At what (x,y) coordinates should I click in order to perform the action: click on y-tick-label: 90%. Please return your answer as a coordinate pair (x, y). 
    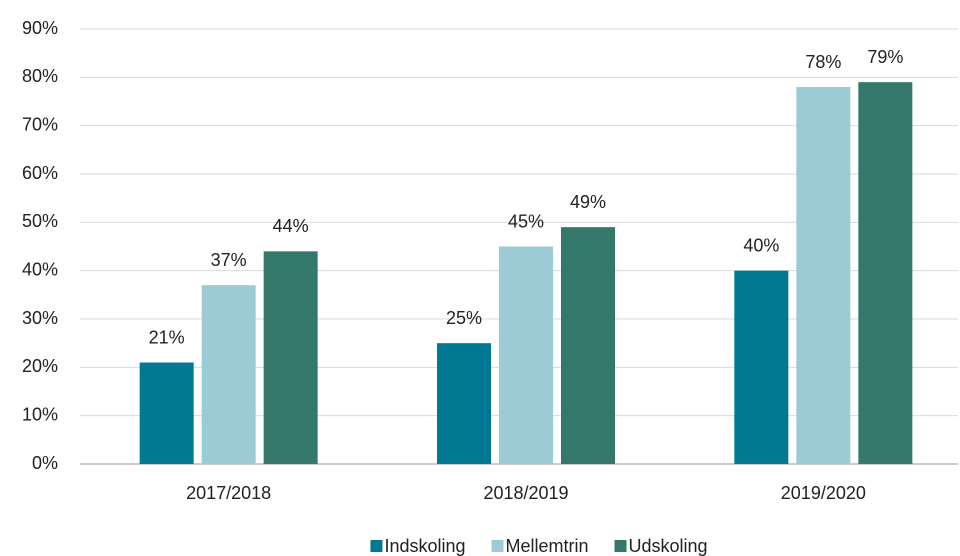
    Looking at the image, I should click on (40, 28).